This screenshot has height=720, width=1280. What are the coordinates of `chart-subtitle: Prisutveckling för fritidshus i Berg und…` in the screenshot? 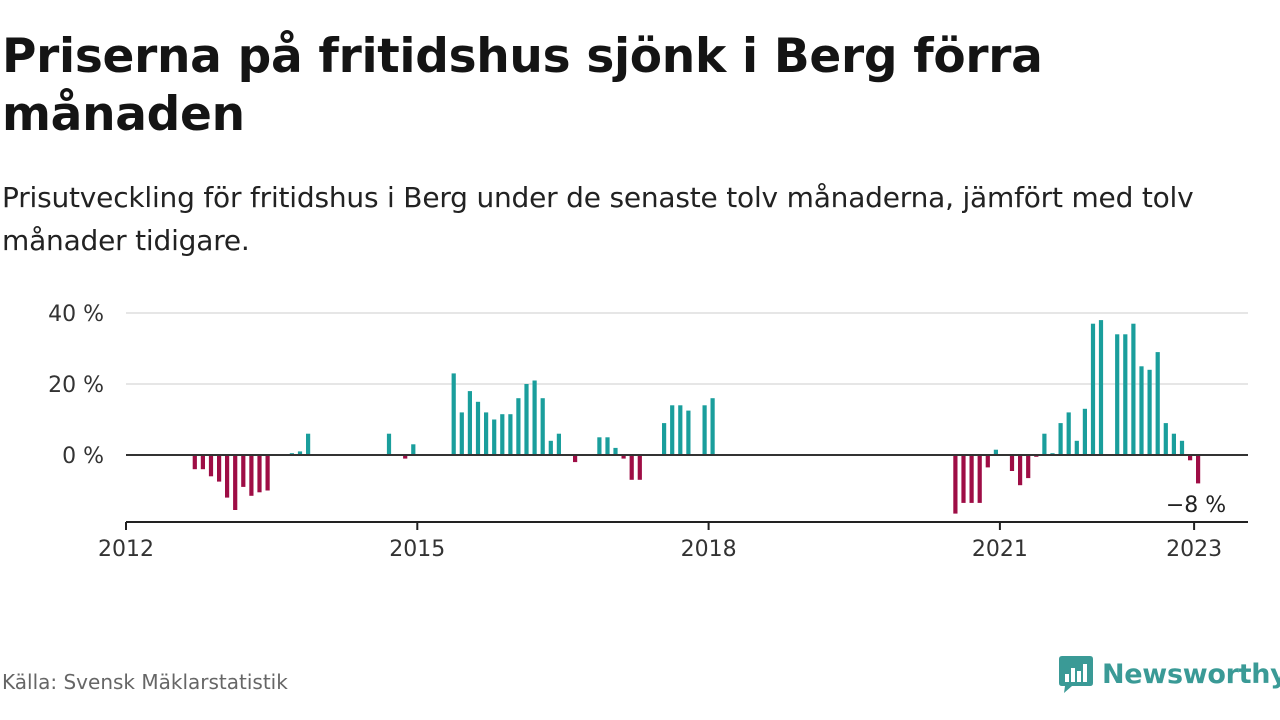 It's located at (598, 219).